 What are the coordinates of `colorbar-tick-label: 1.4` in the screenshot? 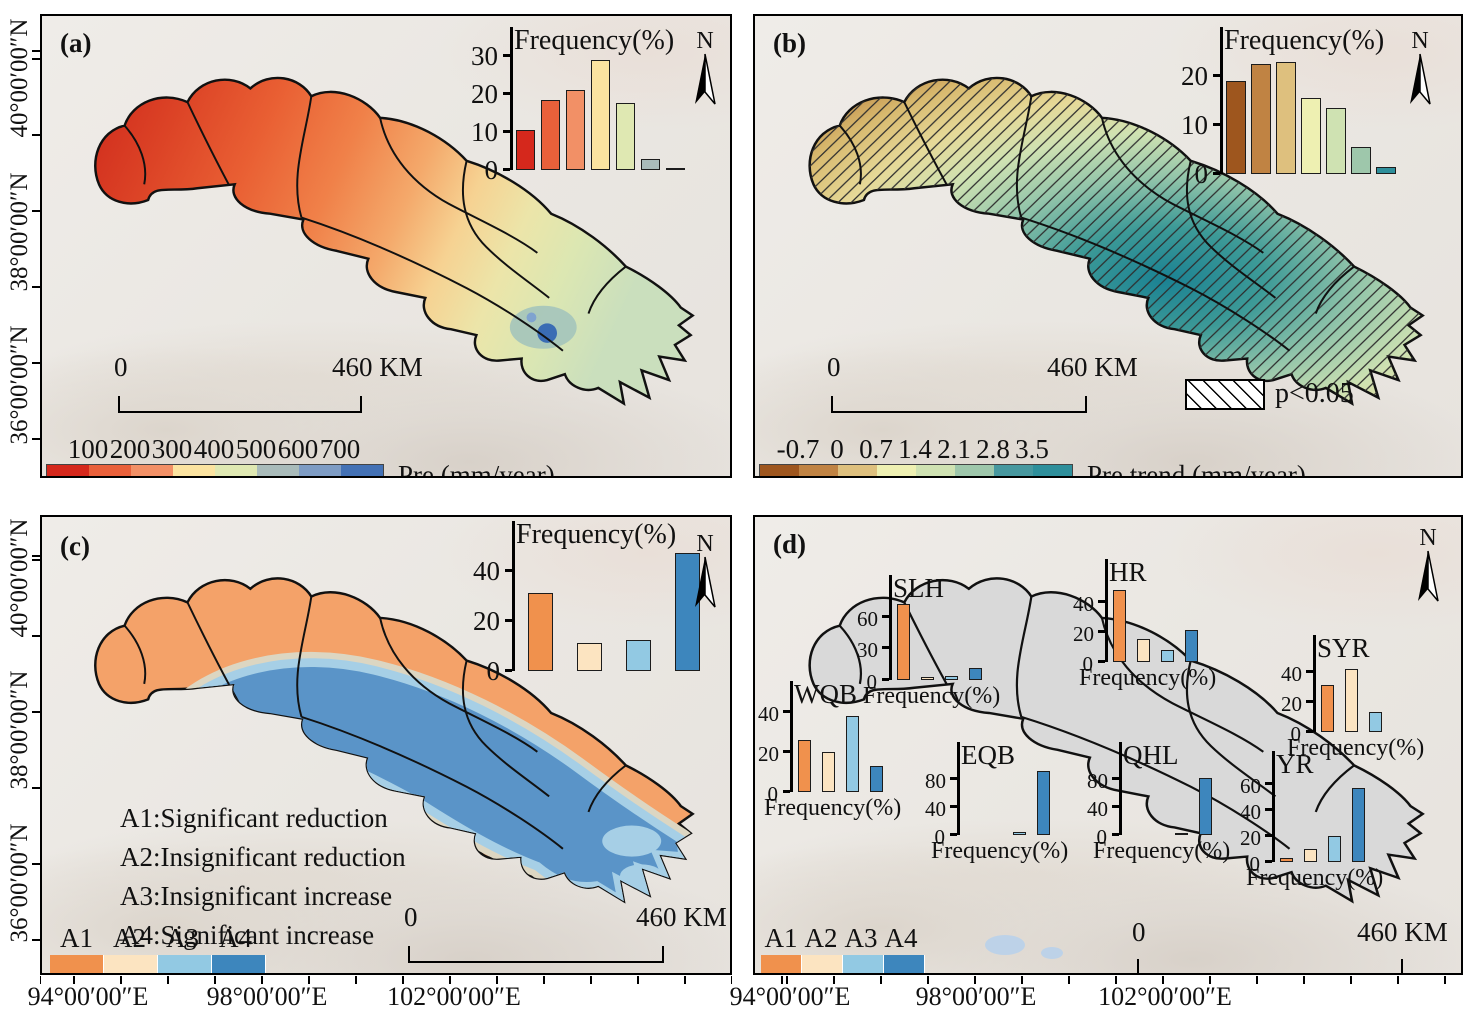 It's located at (915, 449).